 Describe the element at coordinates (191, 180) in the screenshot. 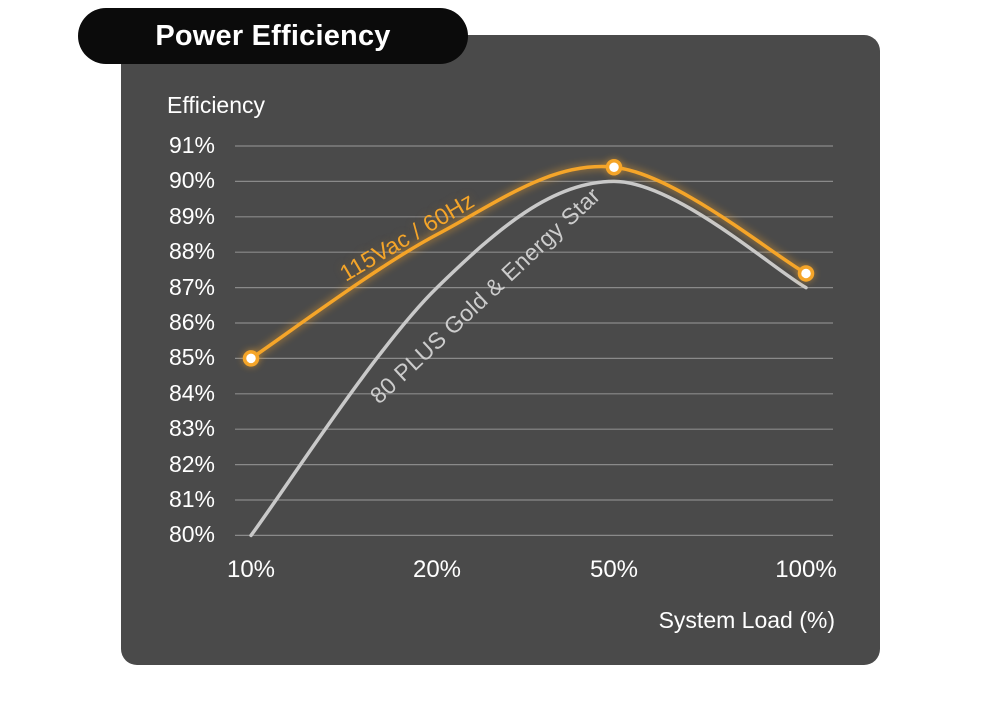

I see `y-tick-label: 90%` at that location.